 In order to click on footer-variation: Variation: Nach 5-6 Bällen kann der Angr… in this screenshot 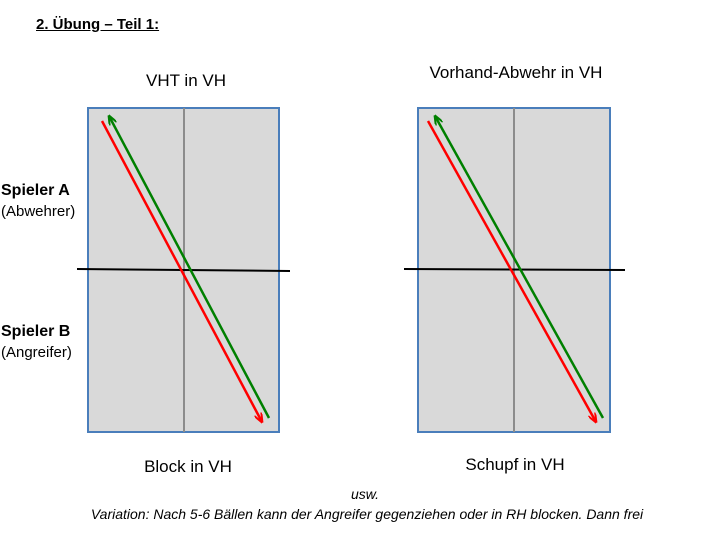, I will do `click(367, 514)`.